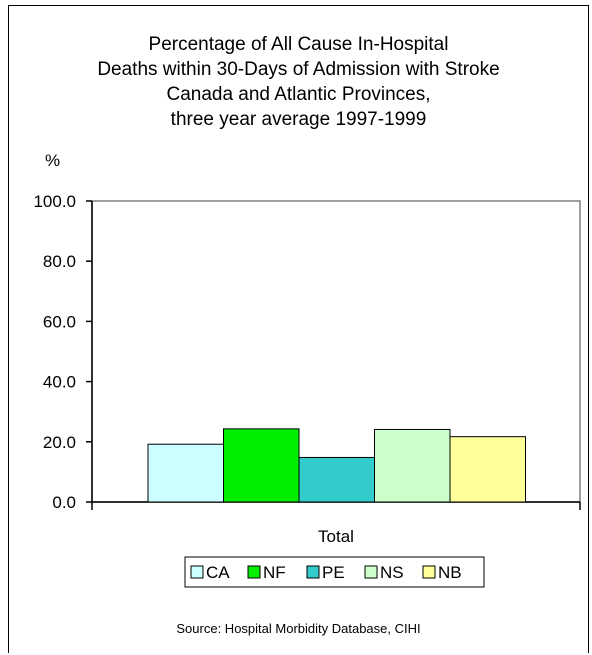 The image size is (592, 655). Describe the element at coordinates (59, 261) in the screenshot. I see `y-tick-label: 80.0` at that location.